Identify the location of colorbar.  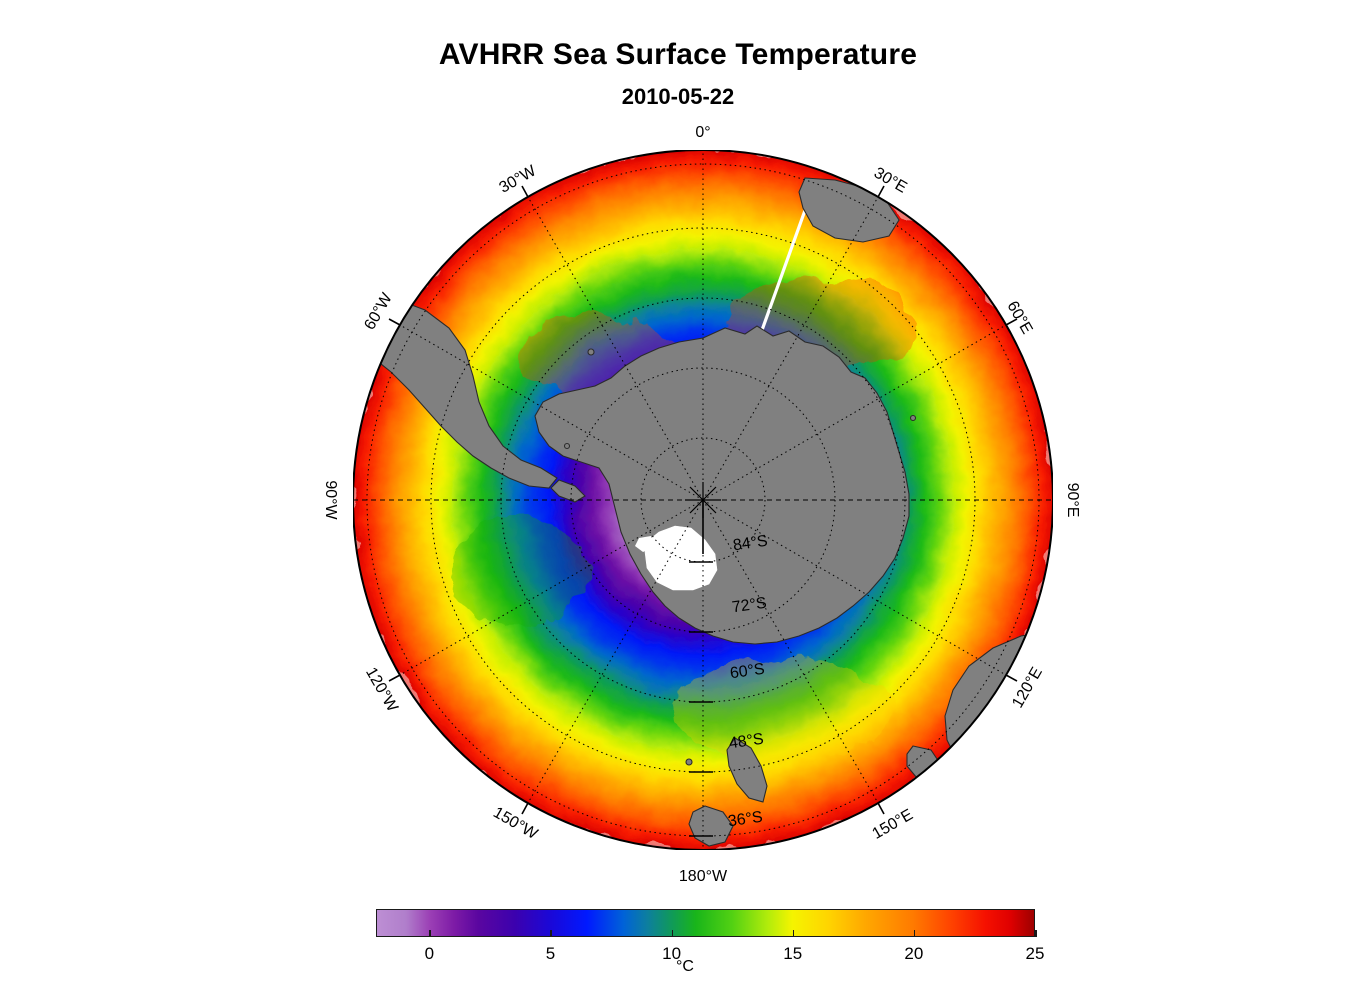
(706, 923).